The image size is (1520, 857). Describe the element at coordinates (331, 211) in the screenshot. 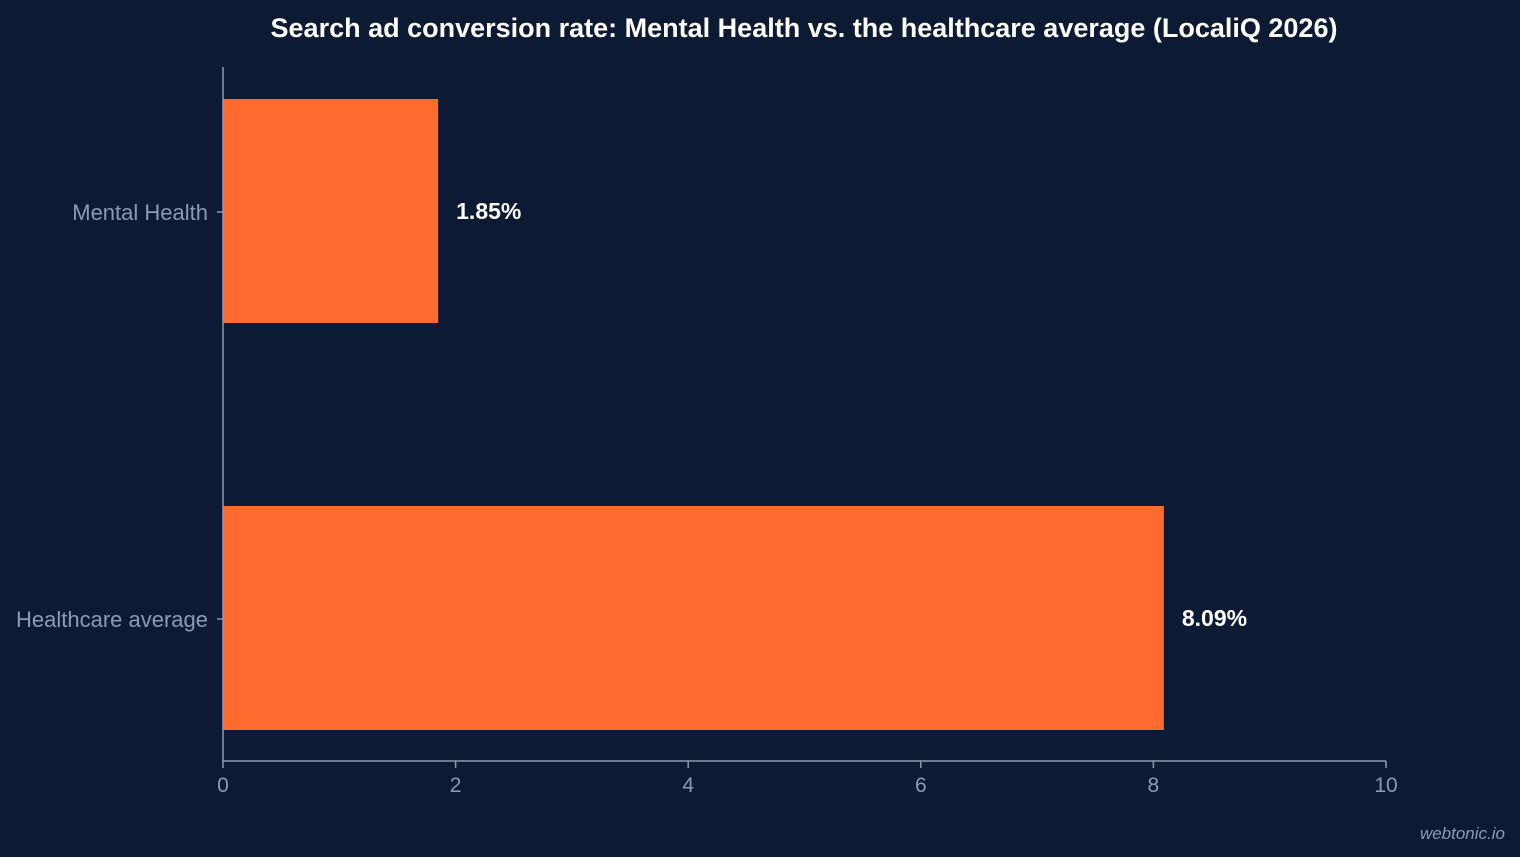

I see `bar-mental-health` at that location.